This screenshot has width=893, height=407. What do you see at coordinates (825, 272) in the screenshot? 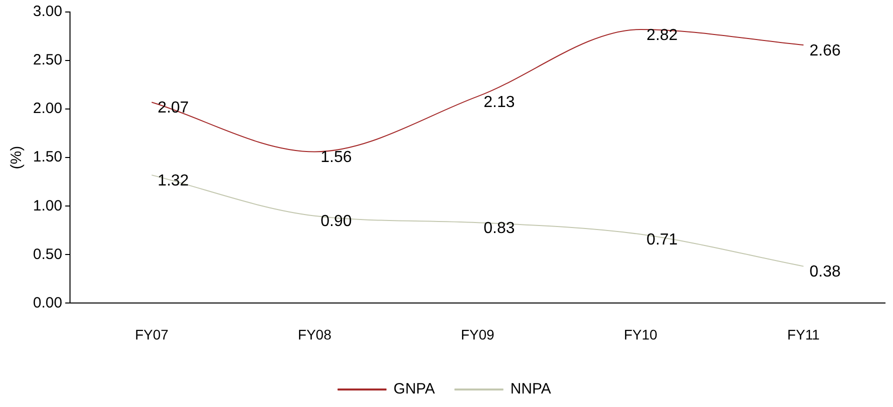
I see `data-label: 0.38` at bounding box center [825, 272].